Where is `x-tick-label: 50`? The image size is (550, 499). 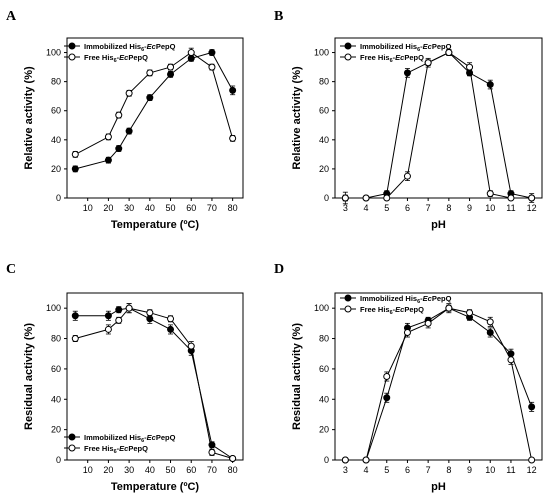 x-tick-label: 50 is located at coordinates (171, 470).